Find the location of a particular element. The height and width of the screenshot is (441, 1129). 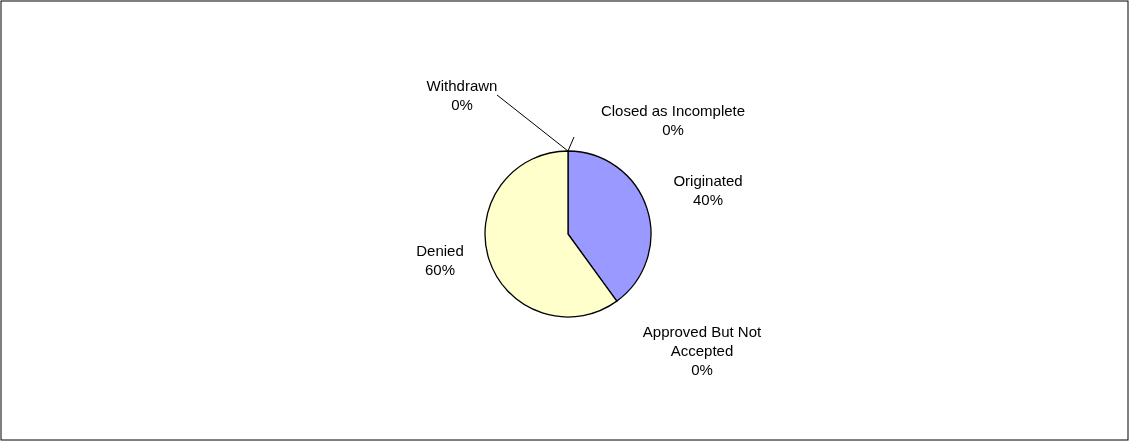

slice-label: Originated is located at coordinates (708, 180).